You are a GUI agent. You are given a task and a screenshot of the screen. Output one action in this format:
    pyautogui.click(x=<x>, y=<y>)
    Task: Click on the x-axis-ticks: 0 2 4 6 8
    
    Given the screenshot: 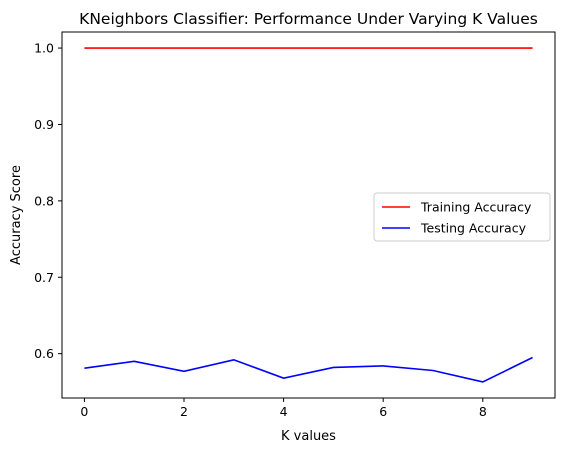 What is the action you would take?
    pyautogui.click(x=283, y=408)
    